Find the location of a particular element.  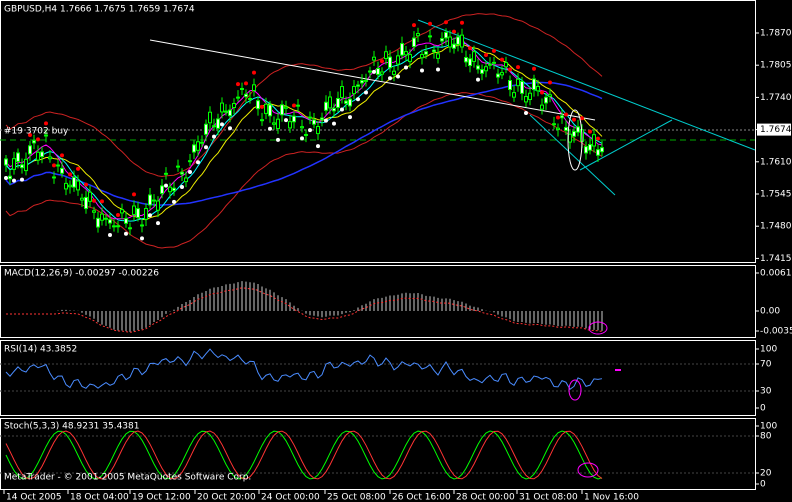

pane-tick: 0.00 is located at coordinates (770, 312).